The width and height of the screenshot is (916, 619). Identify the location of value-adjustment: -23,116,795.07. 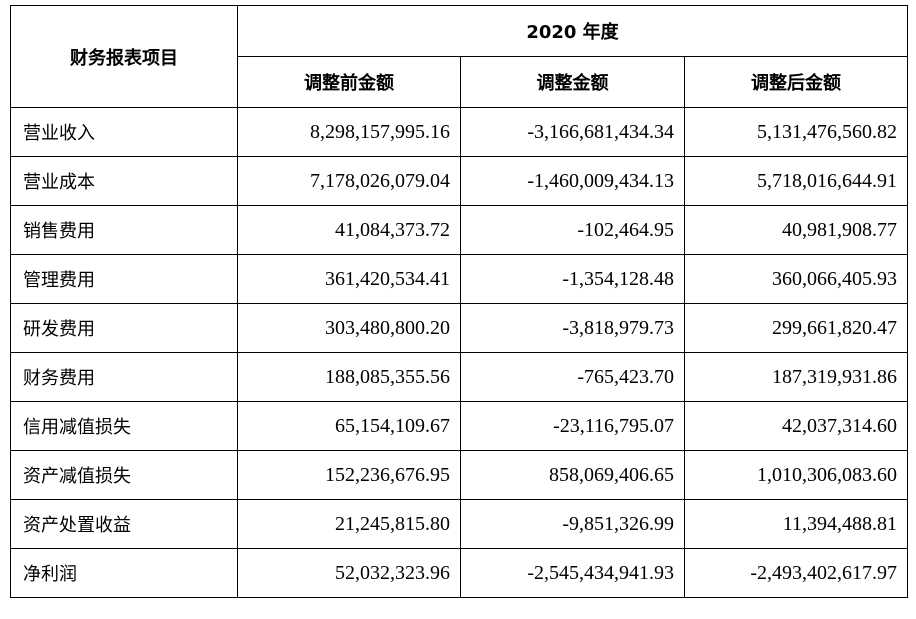
(572, 426).